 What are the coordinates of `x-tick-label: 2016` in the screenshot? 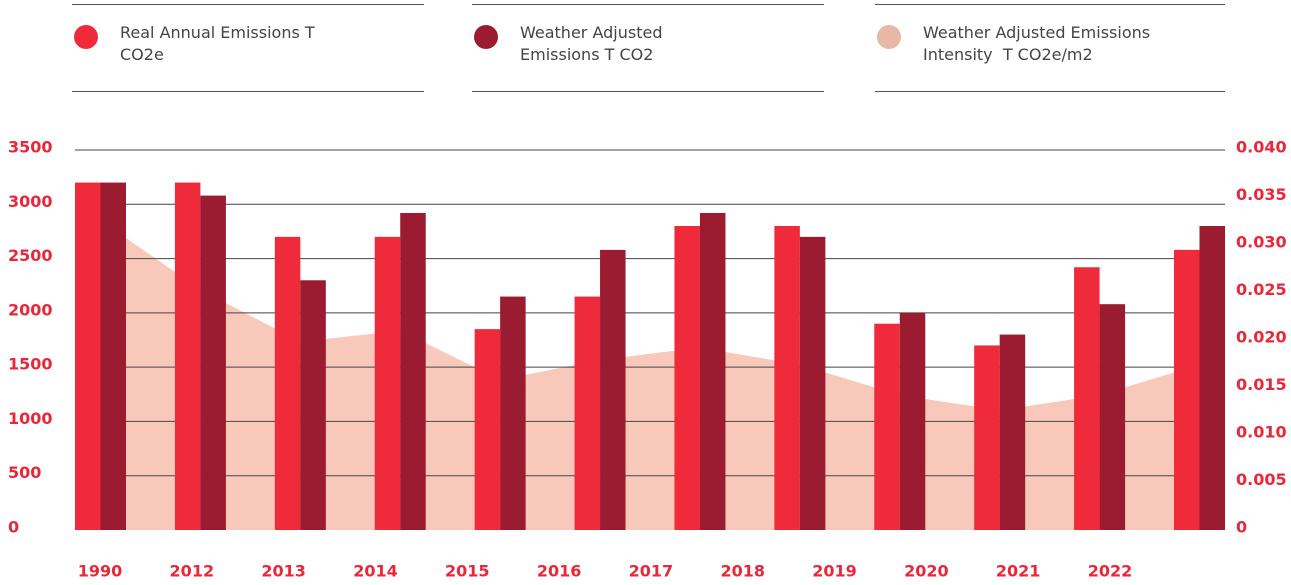 It's located at (559, 571).